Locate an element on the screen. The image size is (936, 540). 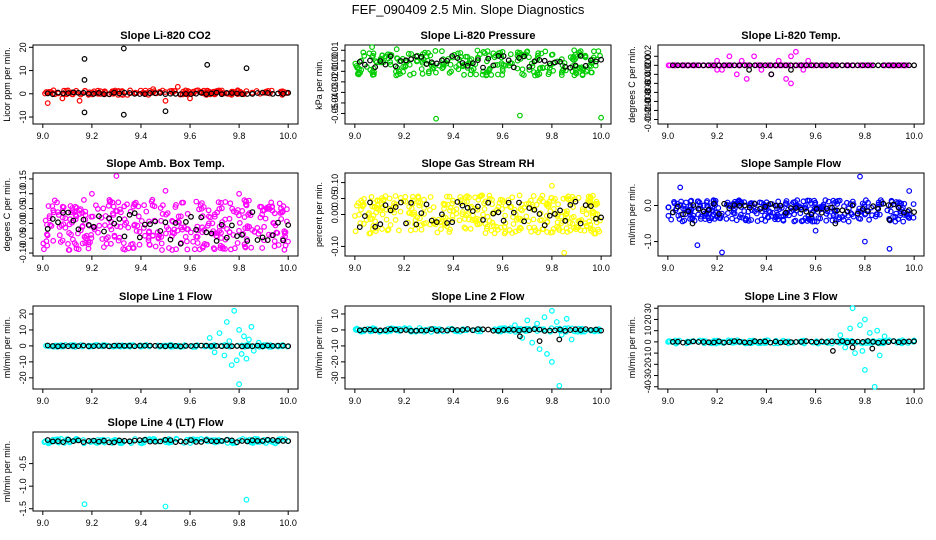
panel-title: Slope Li-820 CO2 is located at coordinates (165, 36).